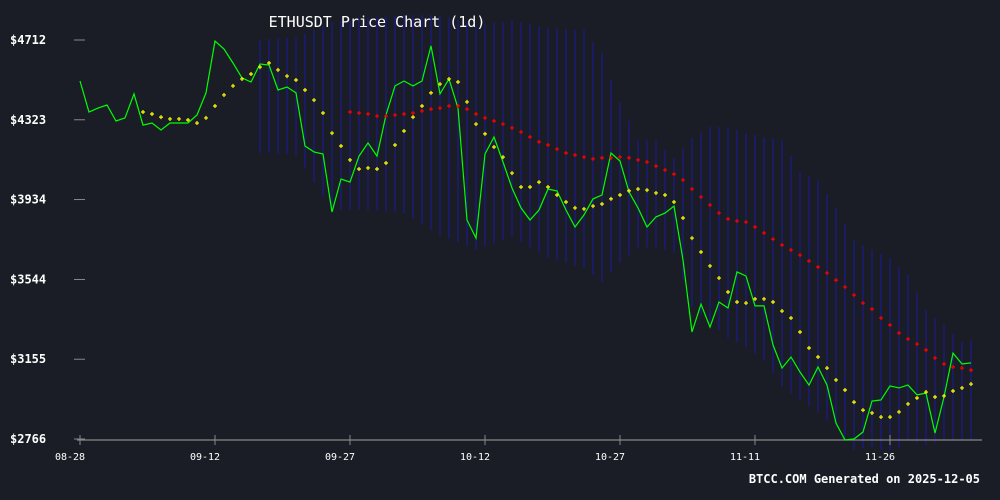 Image resolution: width=1000 pixels, height=500 pixels. I want to click on footer-credit: BTCC.COM Generated on 2025-12-05, so click(864, 479).